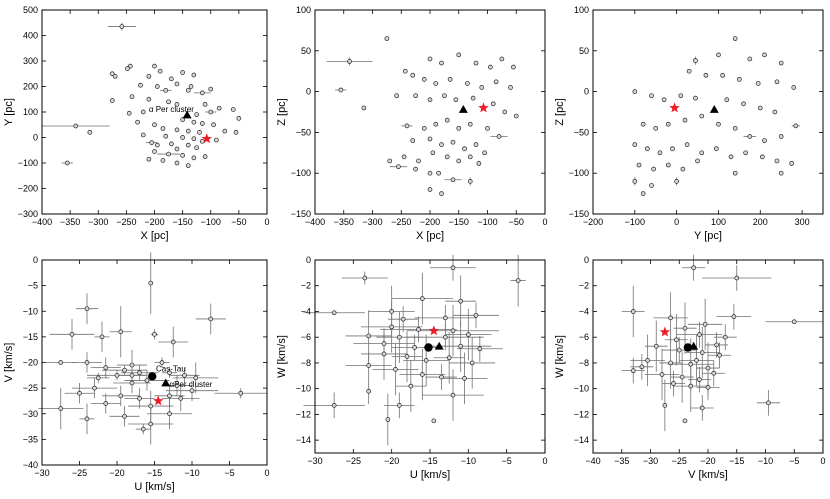  What do you see at coordinates (579, 173) in the screenshot?
I see `yz-y-tick-label: −100` at bounding box center [579, 173].